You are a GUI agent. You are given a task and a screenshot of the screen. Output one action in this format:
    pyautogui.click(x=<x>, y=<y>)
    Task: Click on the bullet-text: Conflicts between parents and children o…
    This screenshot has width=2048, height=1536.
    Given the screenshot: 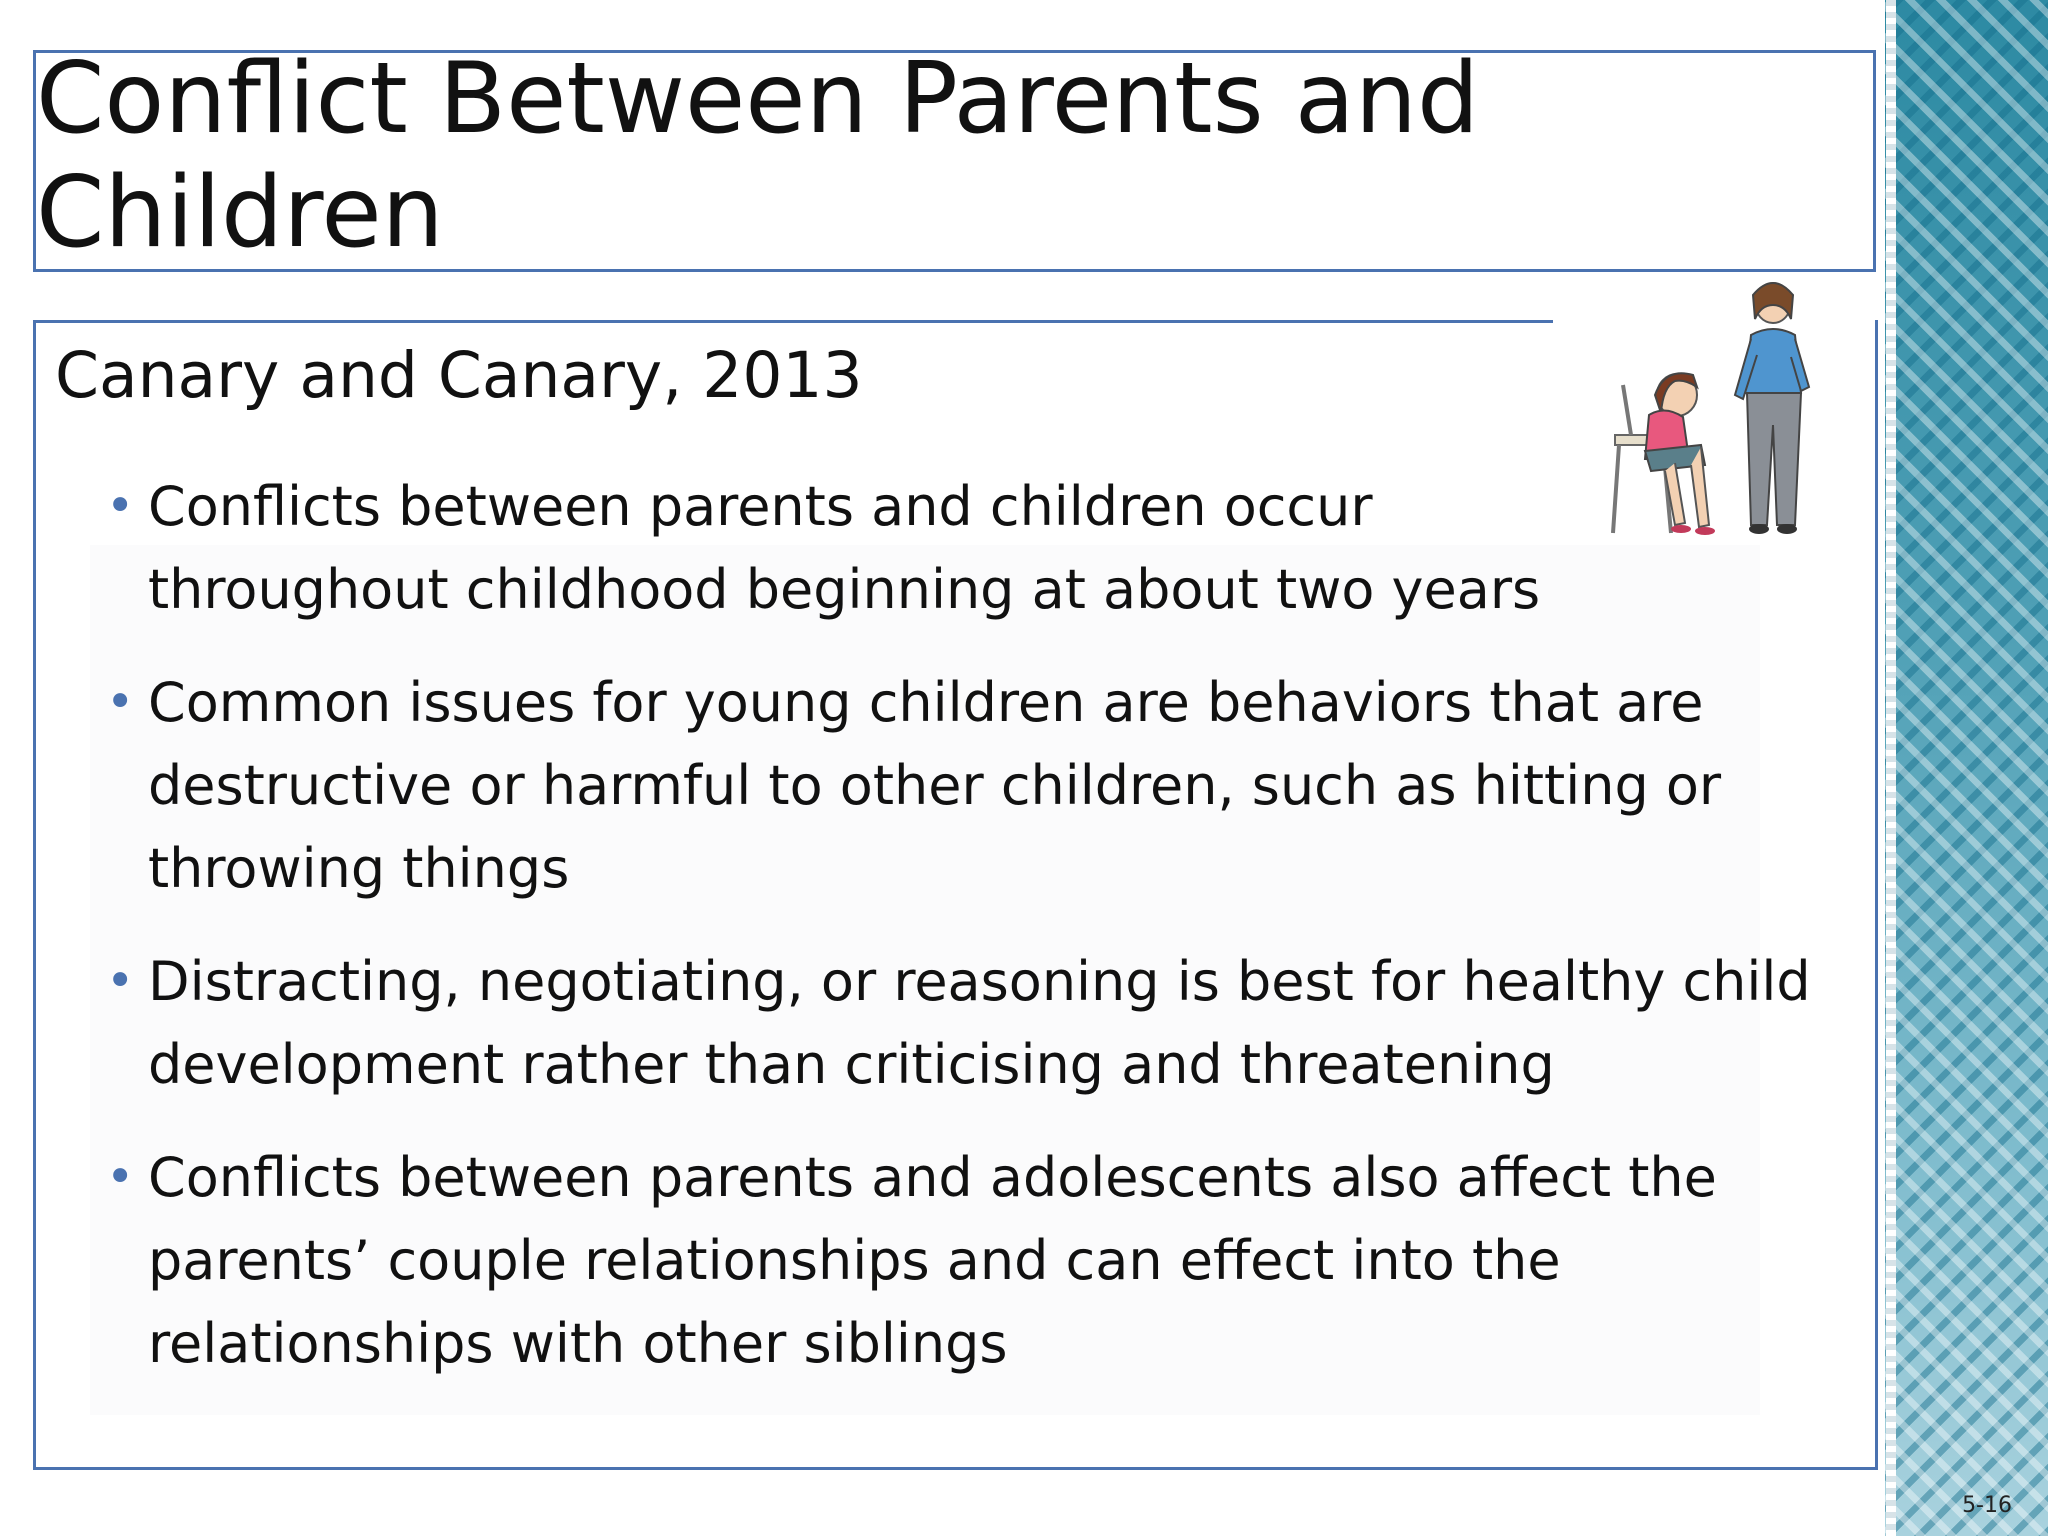 What is the action you would take?
    pyautogui.click(x=844, y=548)
    